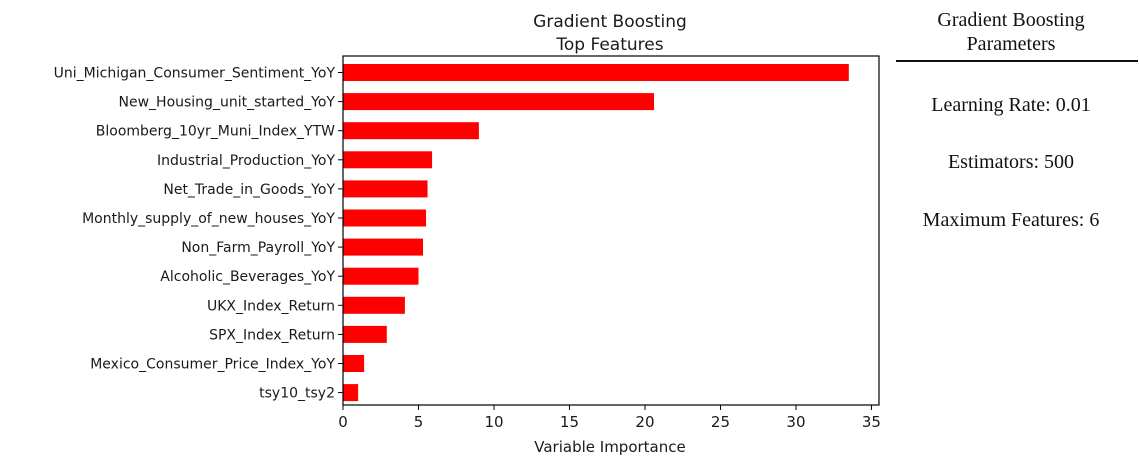 This screenshot has width=1139, height=457. Describe the element at coordinates (493, 422) in the screenshot. I see `x-tick-label: 10` at that location.